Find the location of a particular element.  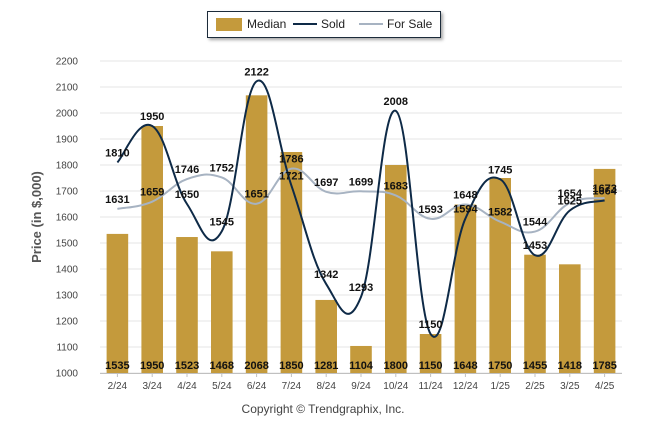

y-tick-label: 1400 is located at coordinates (67, 270).